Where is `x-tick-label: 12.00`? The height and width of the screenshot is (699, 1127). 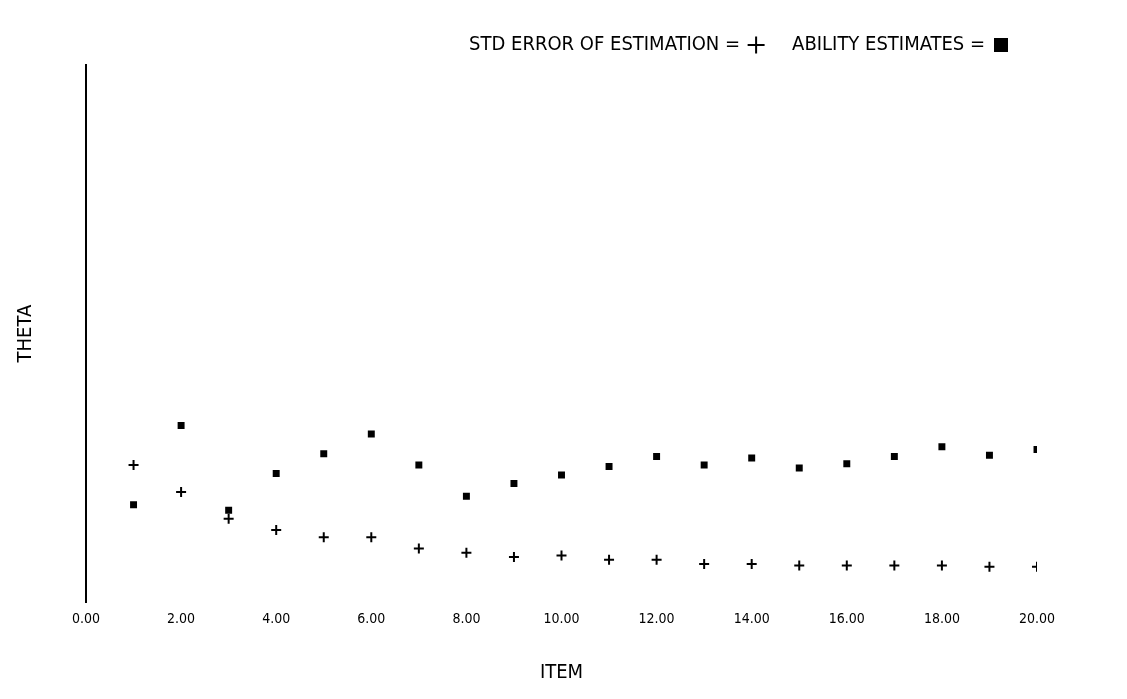 x-tick-label: 12.00 is located at coordinates (656, 618).